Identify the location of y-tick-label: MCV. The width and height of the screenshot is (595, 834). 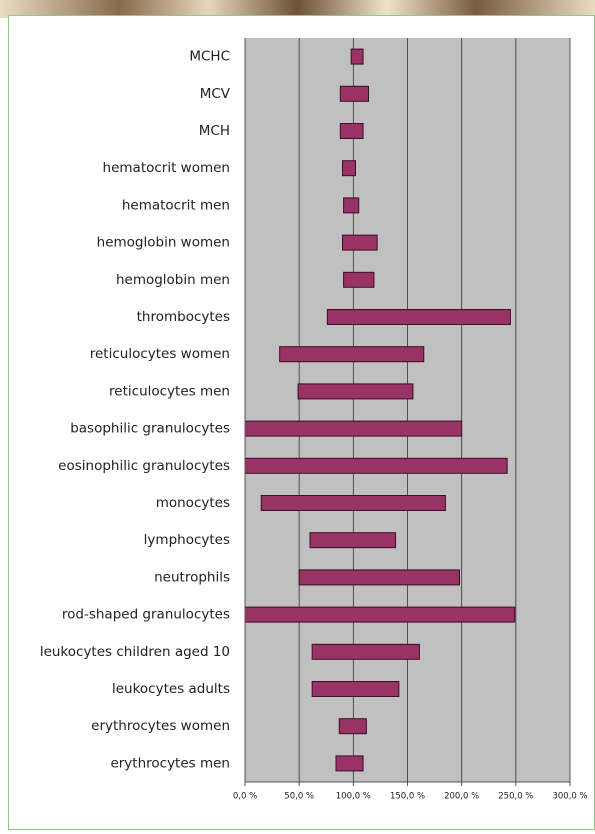
(215, 94).